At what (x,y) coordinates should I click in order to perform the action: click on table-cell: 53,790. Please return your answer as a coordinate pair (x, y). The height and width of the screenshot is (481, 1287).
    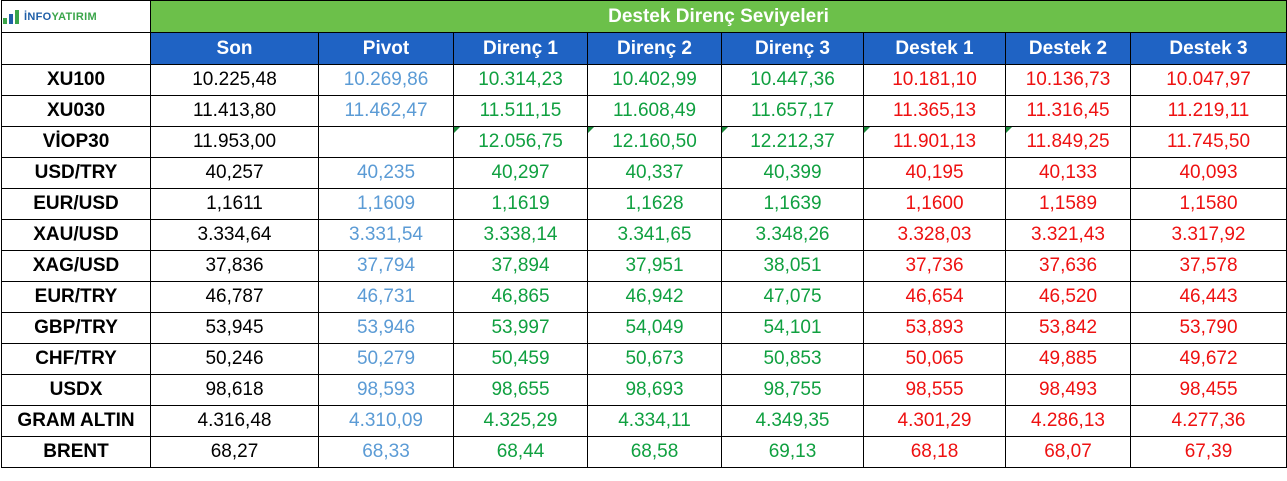
    Looking at the image, I should click on (1208, 328).